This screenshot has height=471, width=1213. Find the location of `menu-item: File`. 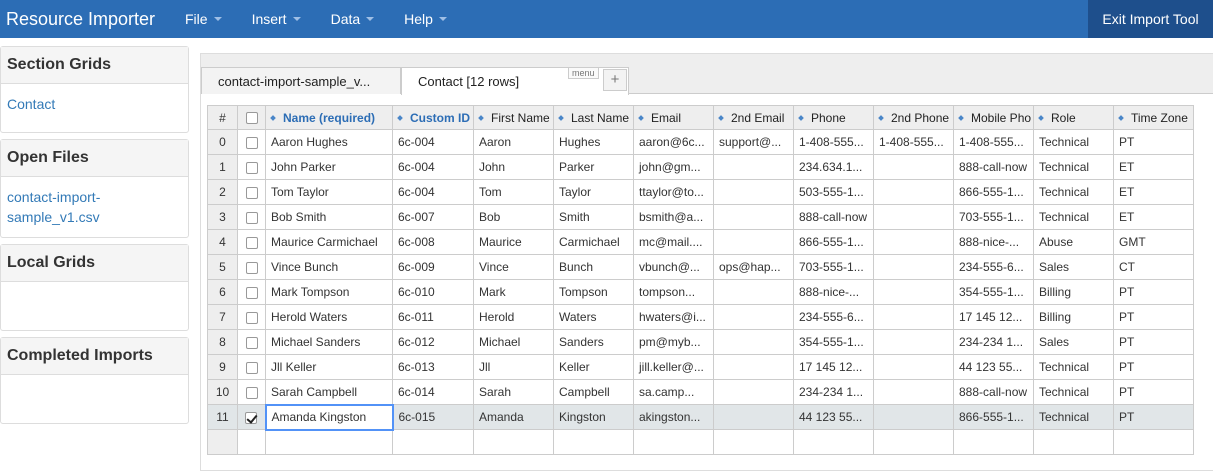

menu-item: File is located at coordinates (203, 19).